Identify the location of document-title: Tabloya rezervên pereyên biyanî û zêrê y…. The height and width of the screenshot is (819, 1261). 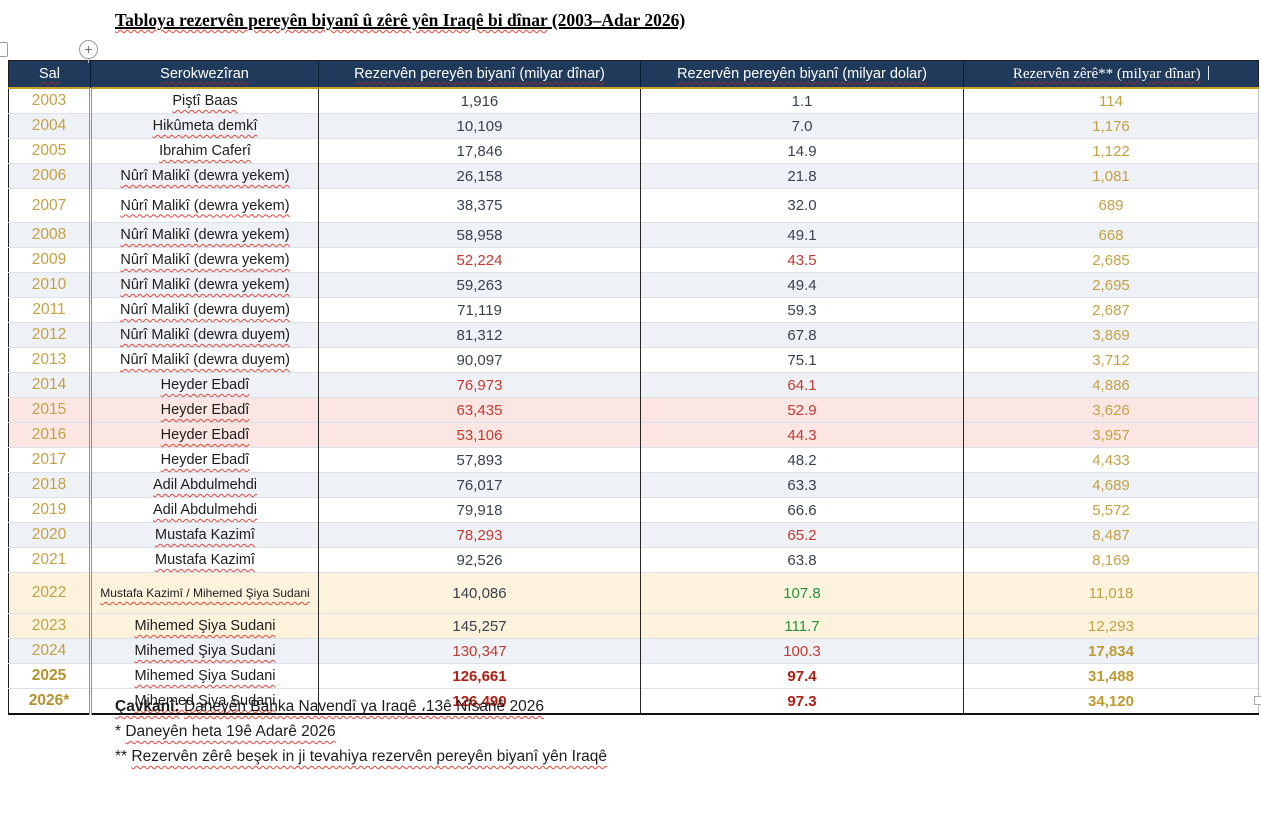
(400, 20).